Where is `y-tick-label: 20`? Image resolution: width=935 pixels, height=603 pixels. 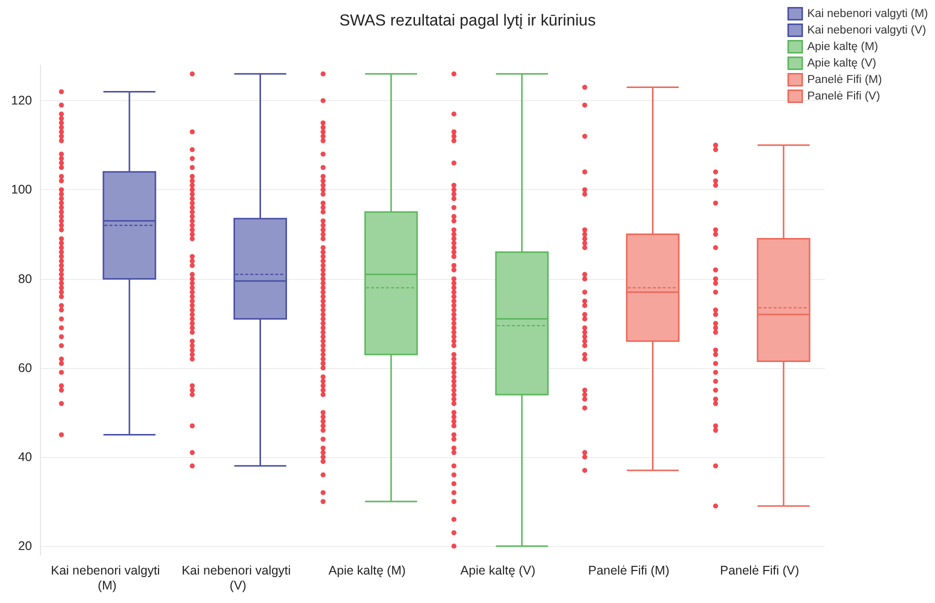 y-tick-label: 20 is located at coordinates (25, 546).